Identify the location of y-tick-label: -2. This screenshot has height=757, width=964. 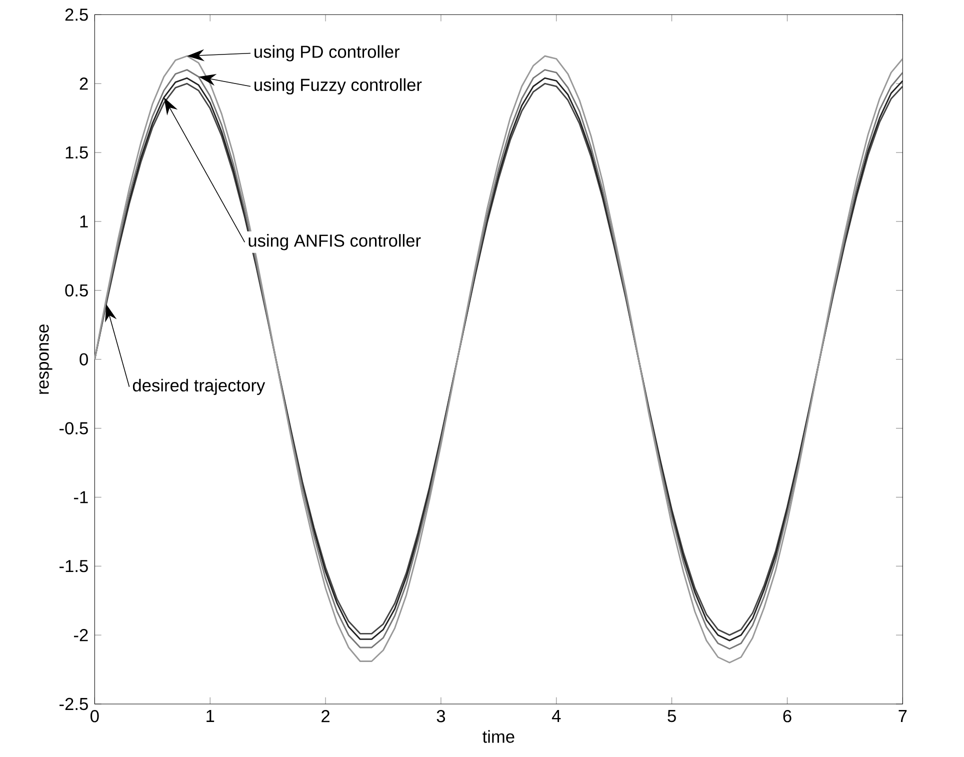
(81, 634).